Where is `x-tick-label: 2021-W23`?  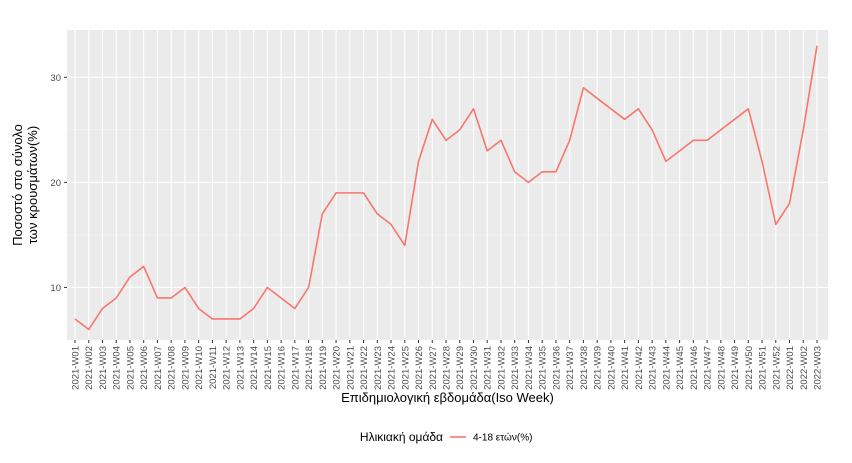
x-tick-label: 2021-W23 is located at coordinates (378, 368).